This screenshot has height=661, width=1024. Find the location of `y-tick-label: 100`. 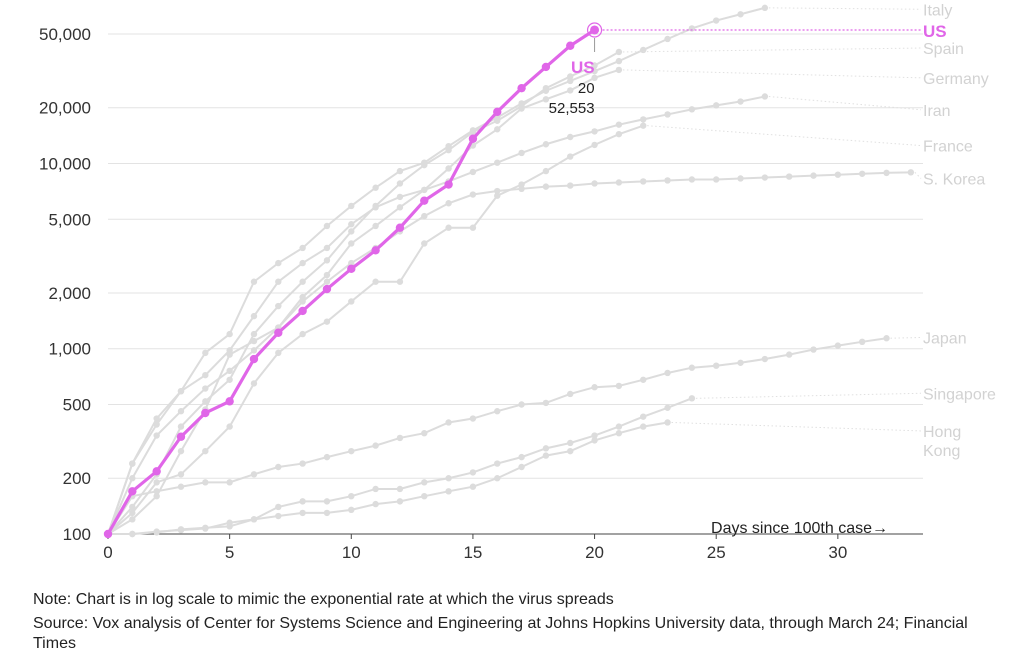

y-tick-label: 100 is located at coordinates (77, 534).